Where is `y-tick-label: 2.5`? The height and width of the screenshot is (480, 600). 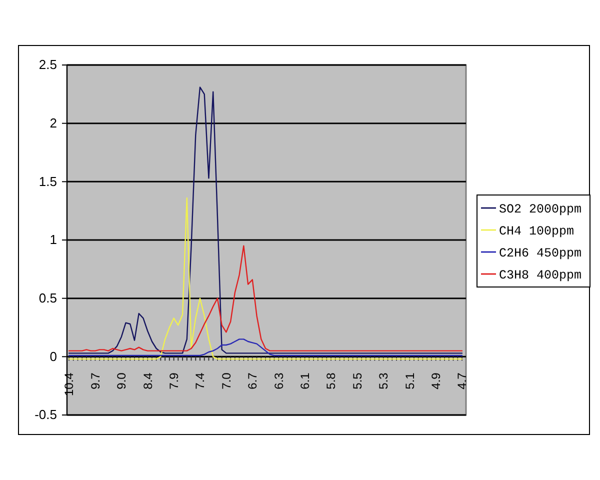
y-tick-label: 2.5 is located at coordinates (47, 64).